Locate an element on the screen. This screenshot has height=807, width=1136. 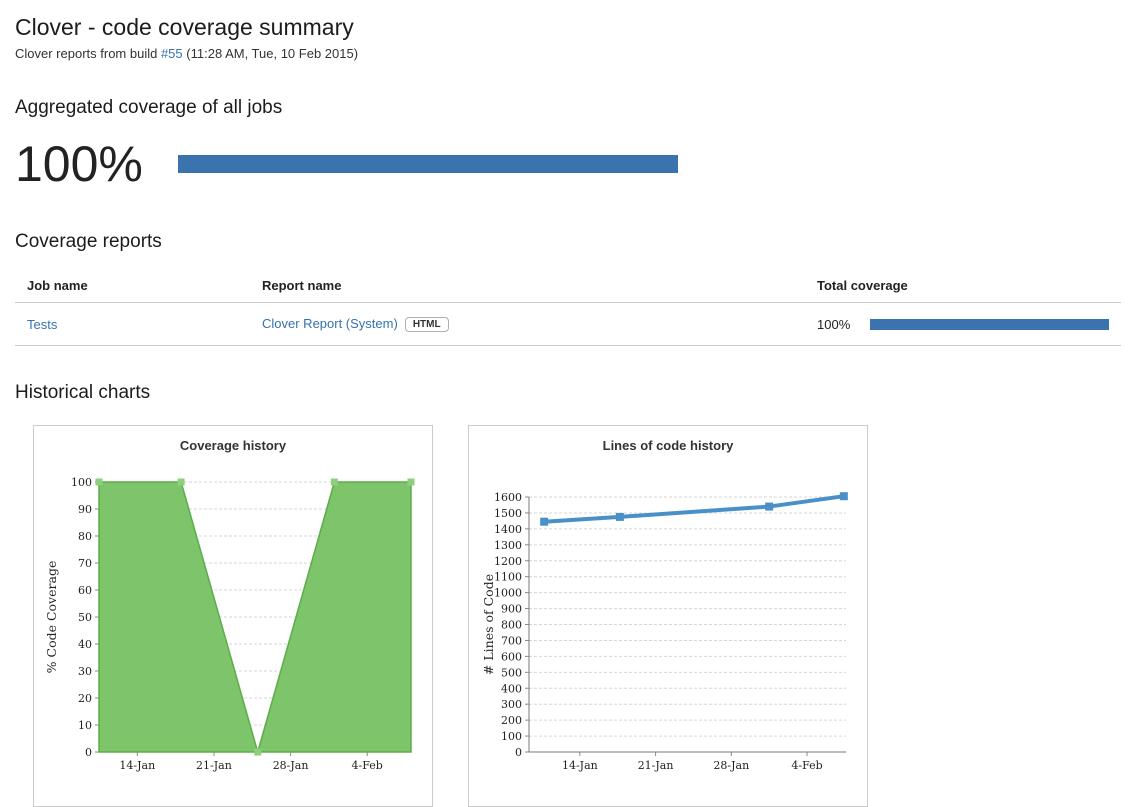
svg-text: 80 is located at coordinates (85, 536).